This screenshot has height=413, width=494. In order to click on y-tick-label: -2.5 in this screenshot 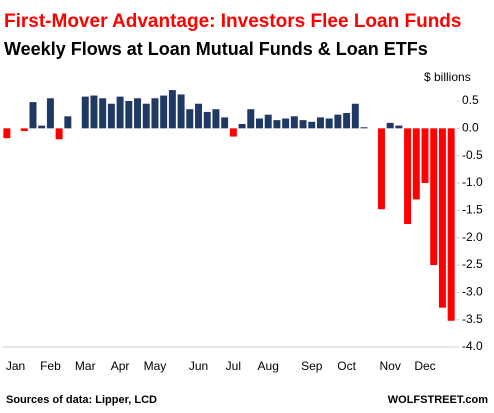, I will do `click(472, 264)`.